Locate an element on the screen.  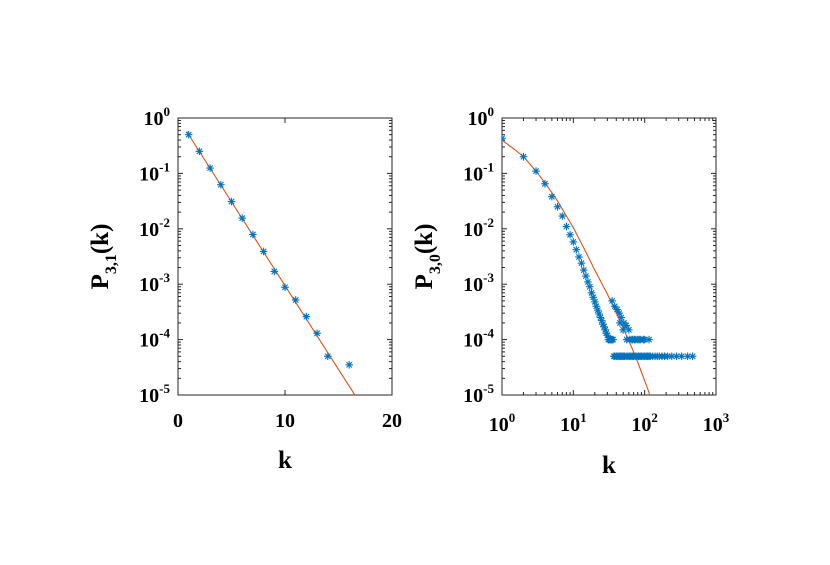
y-tick-label: 10⁻⁵ is located at coordinates (154, 394).